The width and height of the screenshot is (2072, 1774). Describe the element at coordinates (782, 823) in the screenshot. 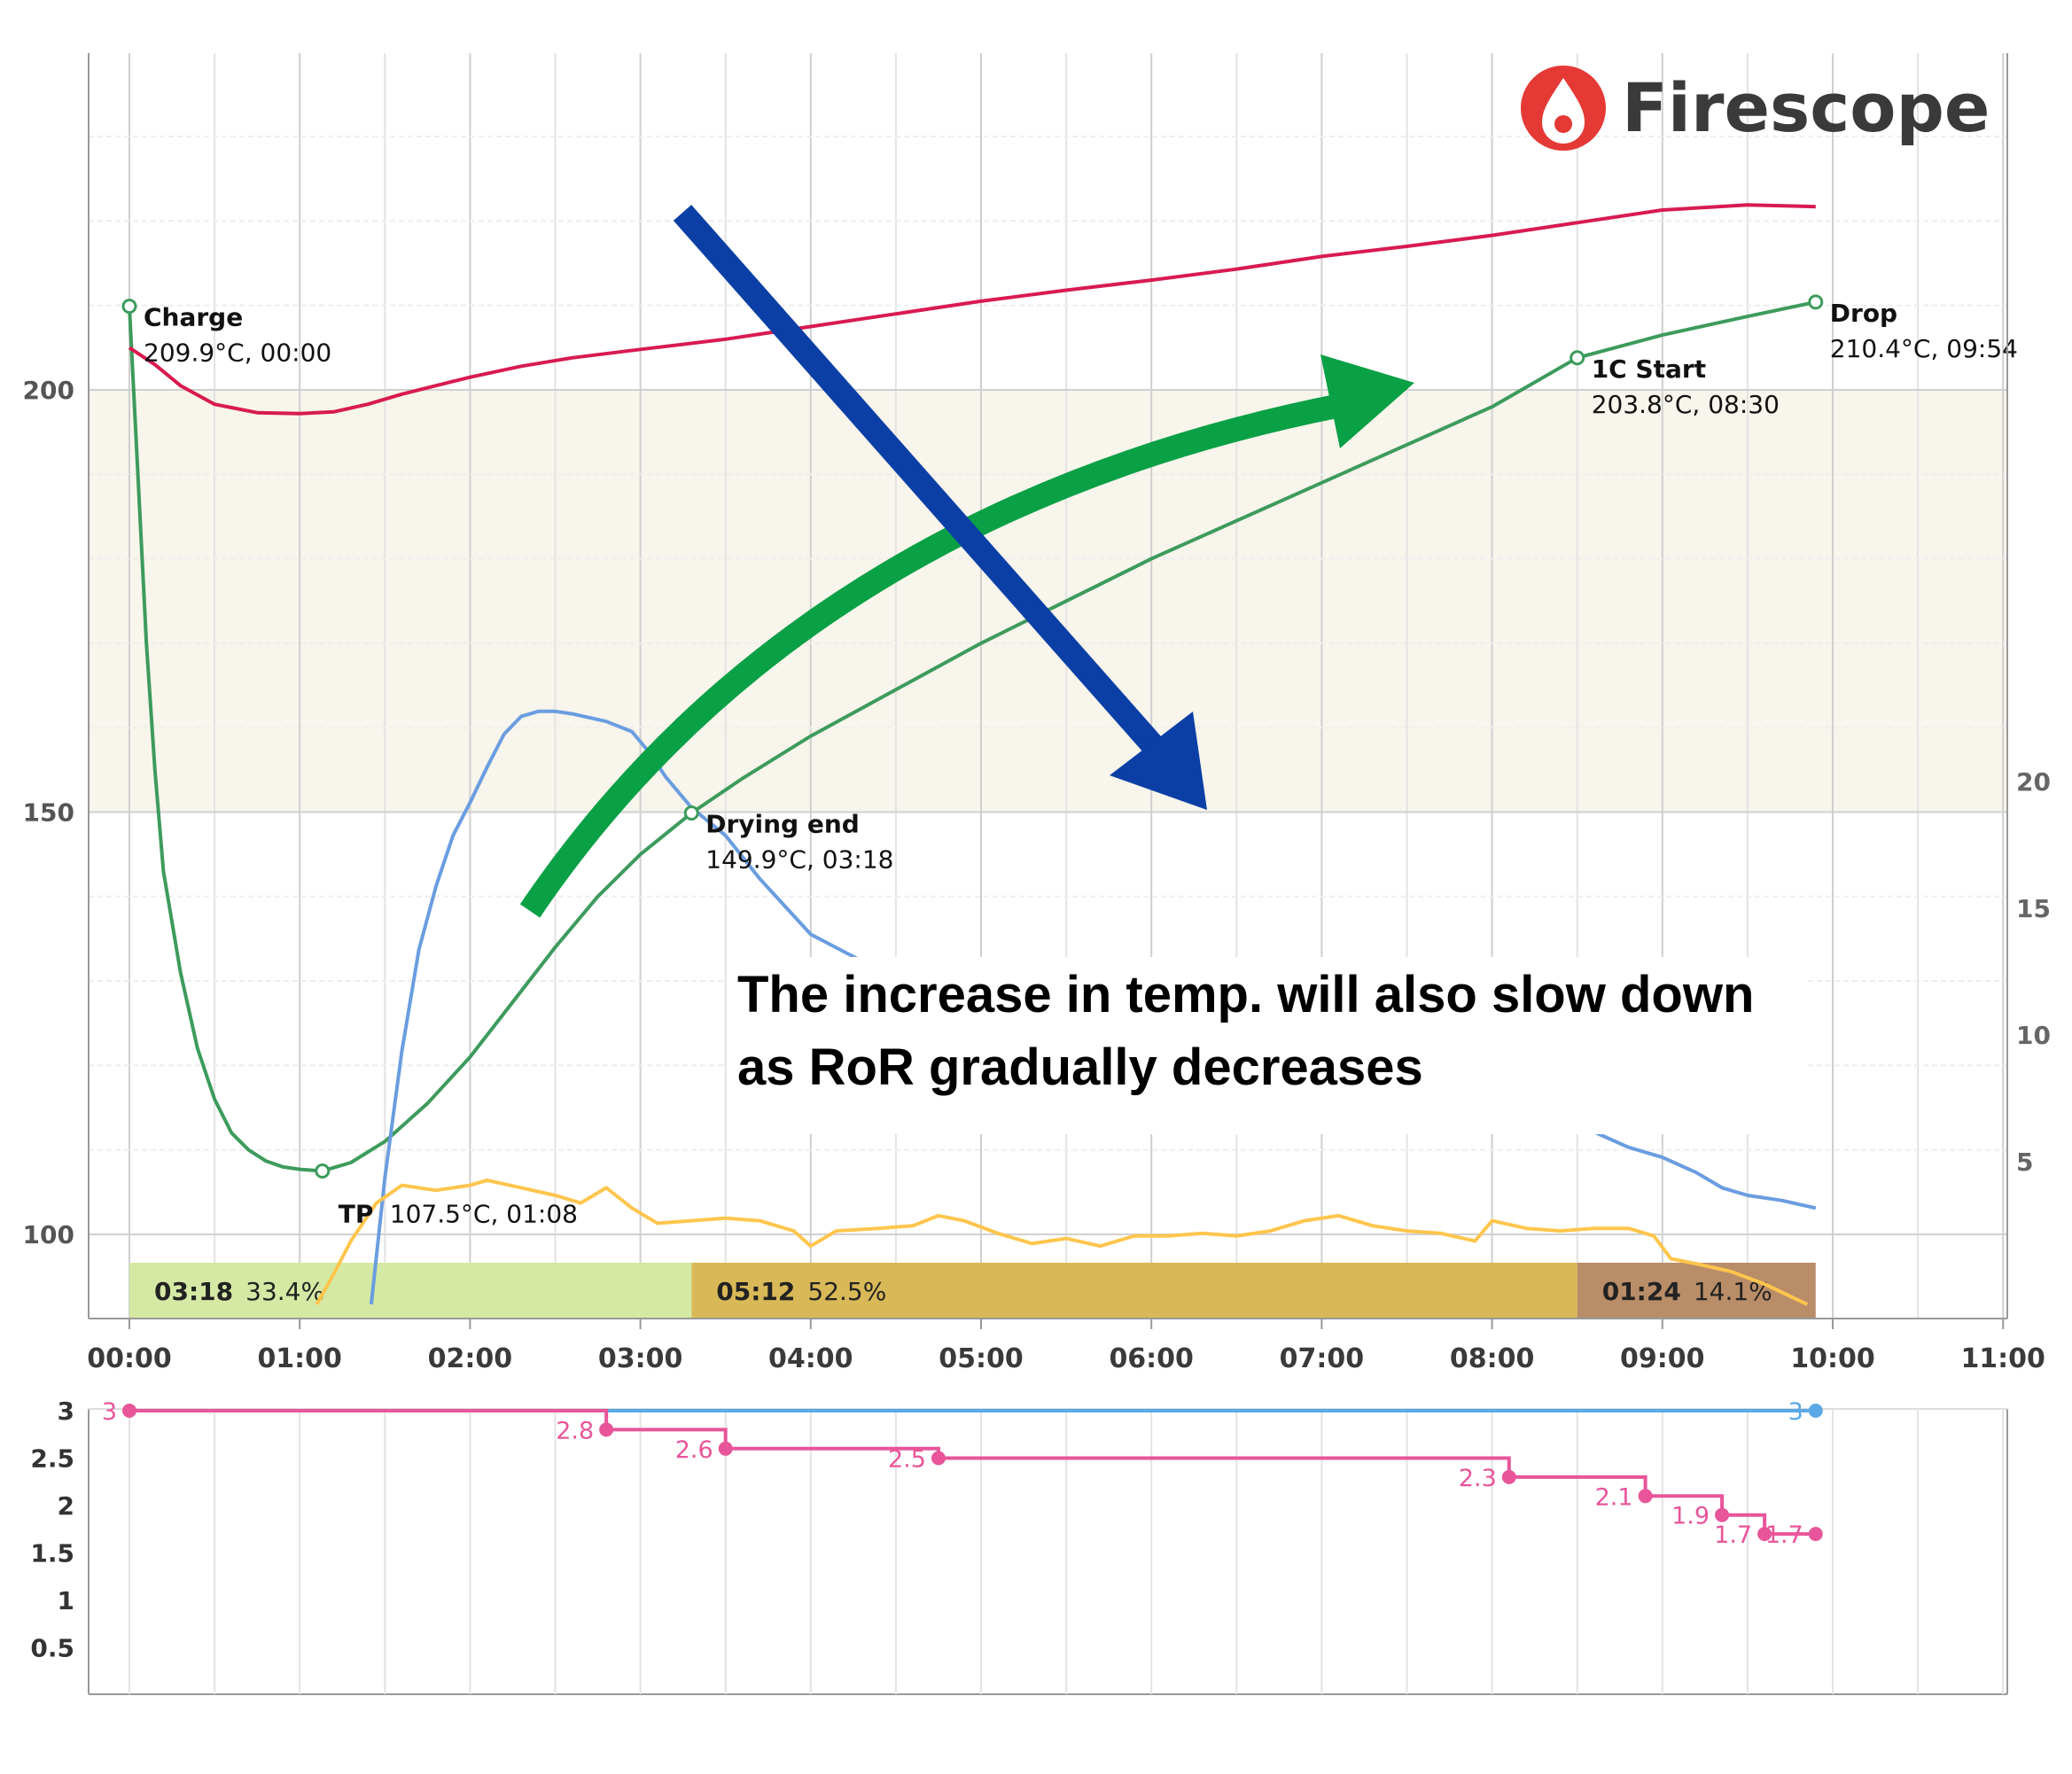

I see `event-name: Drying end` at that location.